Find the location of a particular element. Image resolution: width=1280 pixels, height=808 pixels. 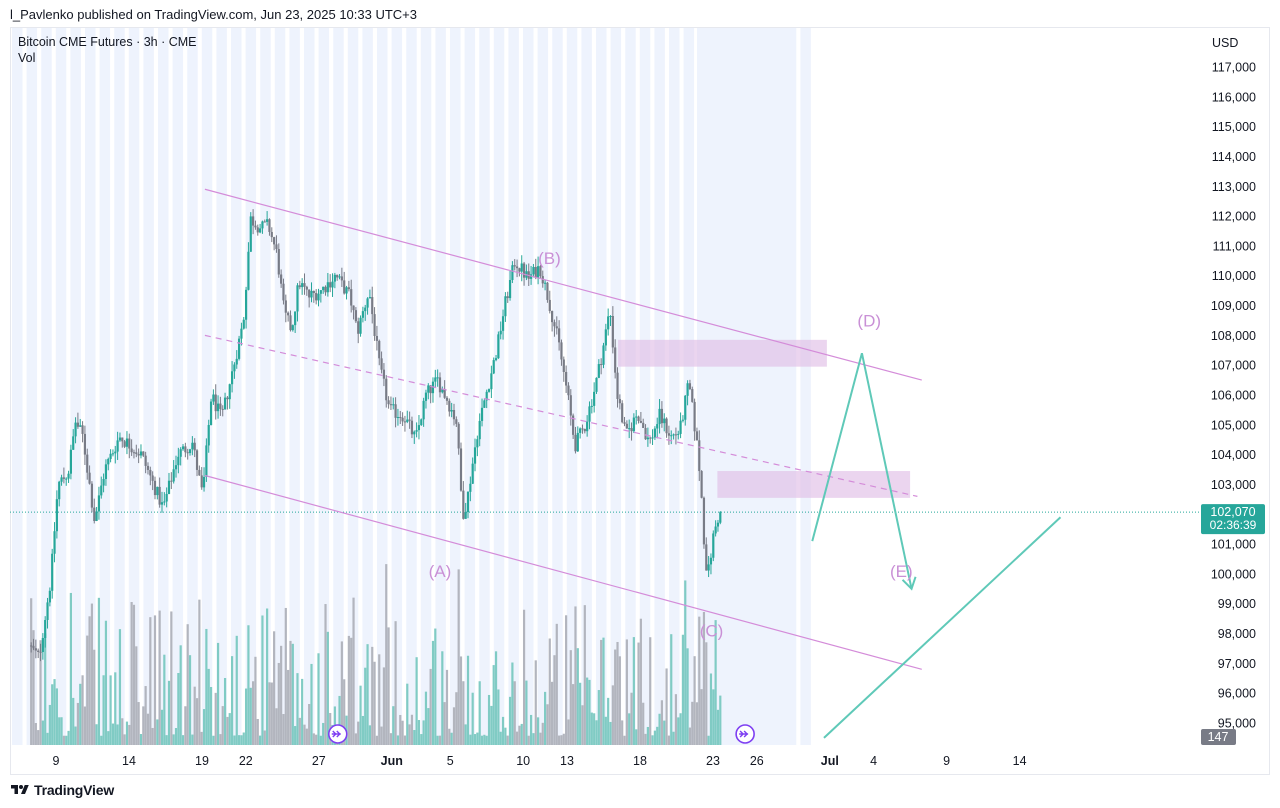

last-volume-value: 147 is located at coordinates (1218, 737).